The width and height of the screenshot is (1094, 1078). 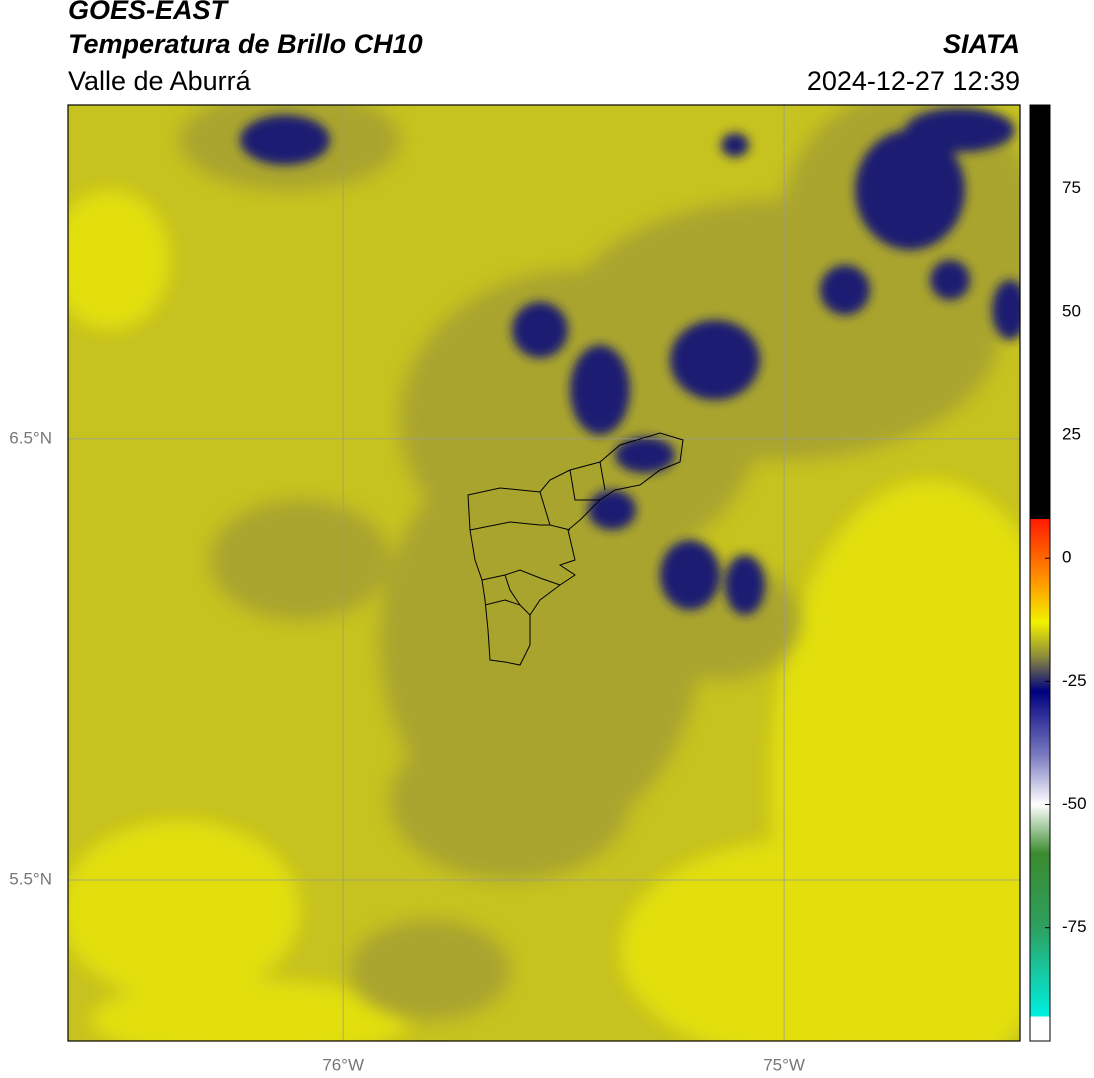 What do you see at coordinates (30, 878) in the screenshot?
I see `lat-tick-label: 5.5°N` at bounding box center [30, 878].